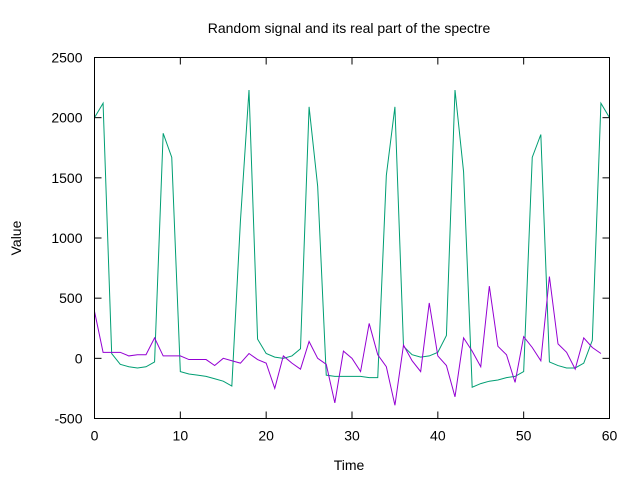  I want to click on x-axis-label: Time, so click(349, 465).